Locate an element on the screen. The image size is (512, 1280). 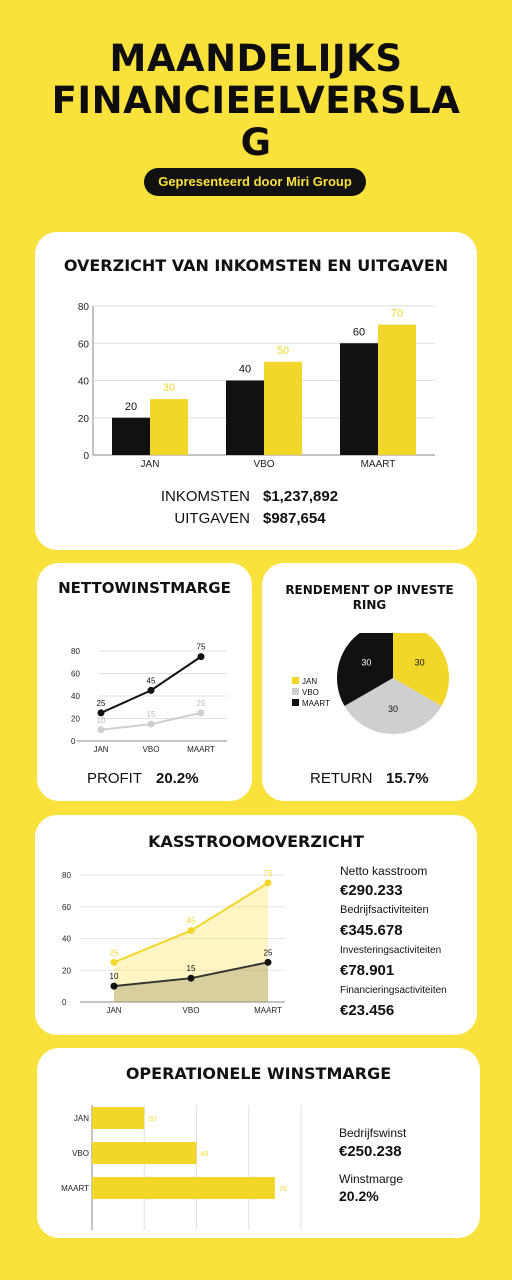
operational-hbar-chart: 020406080JAN20VBO40MAART70 is located at coordinates (181, 1167).